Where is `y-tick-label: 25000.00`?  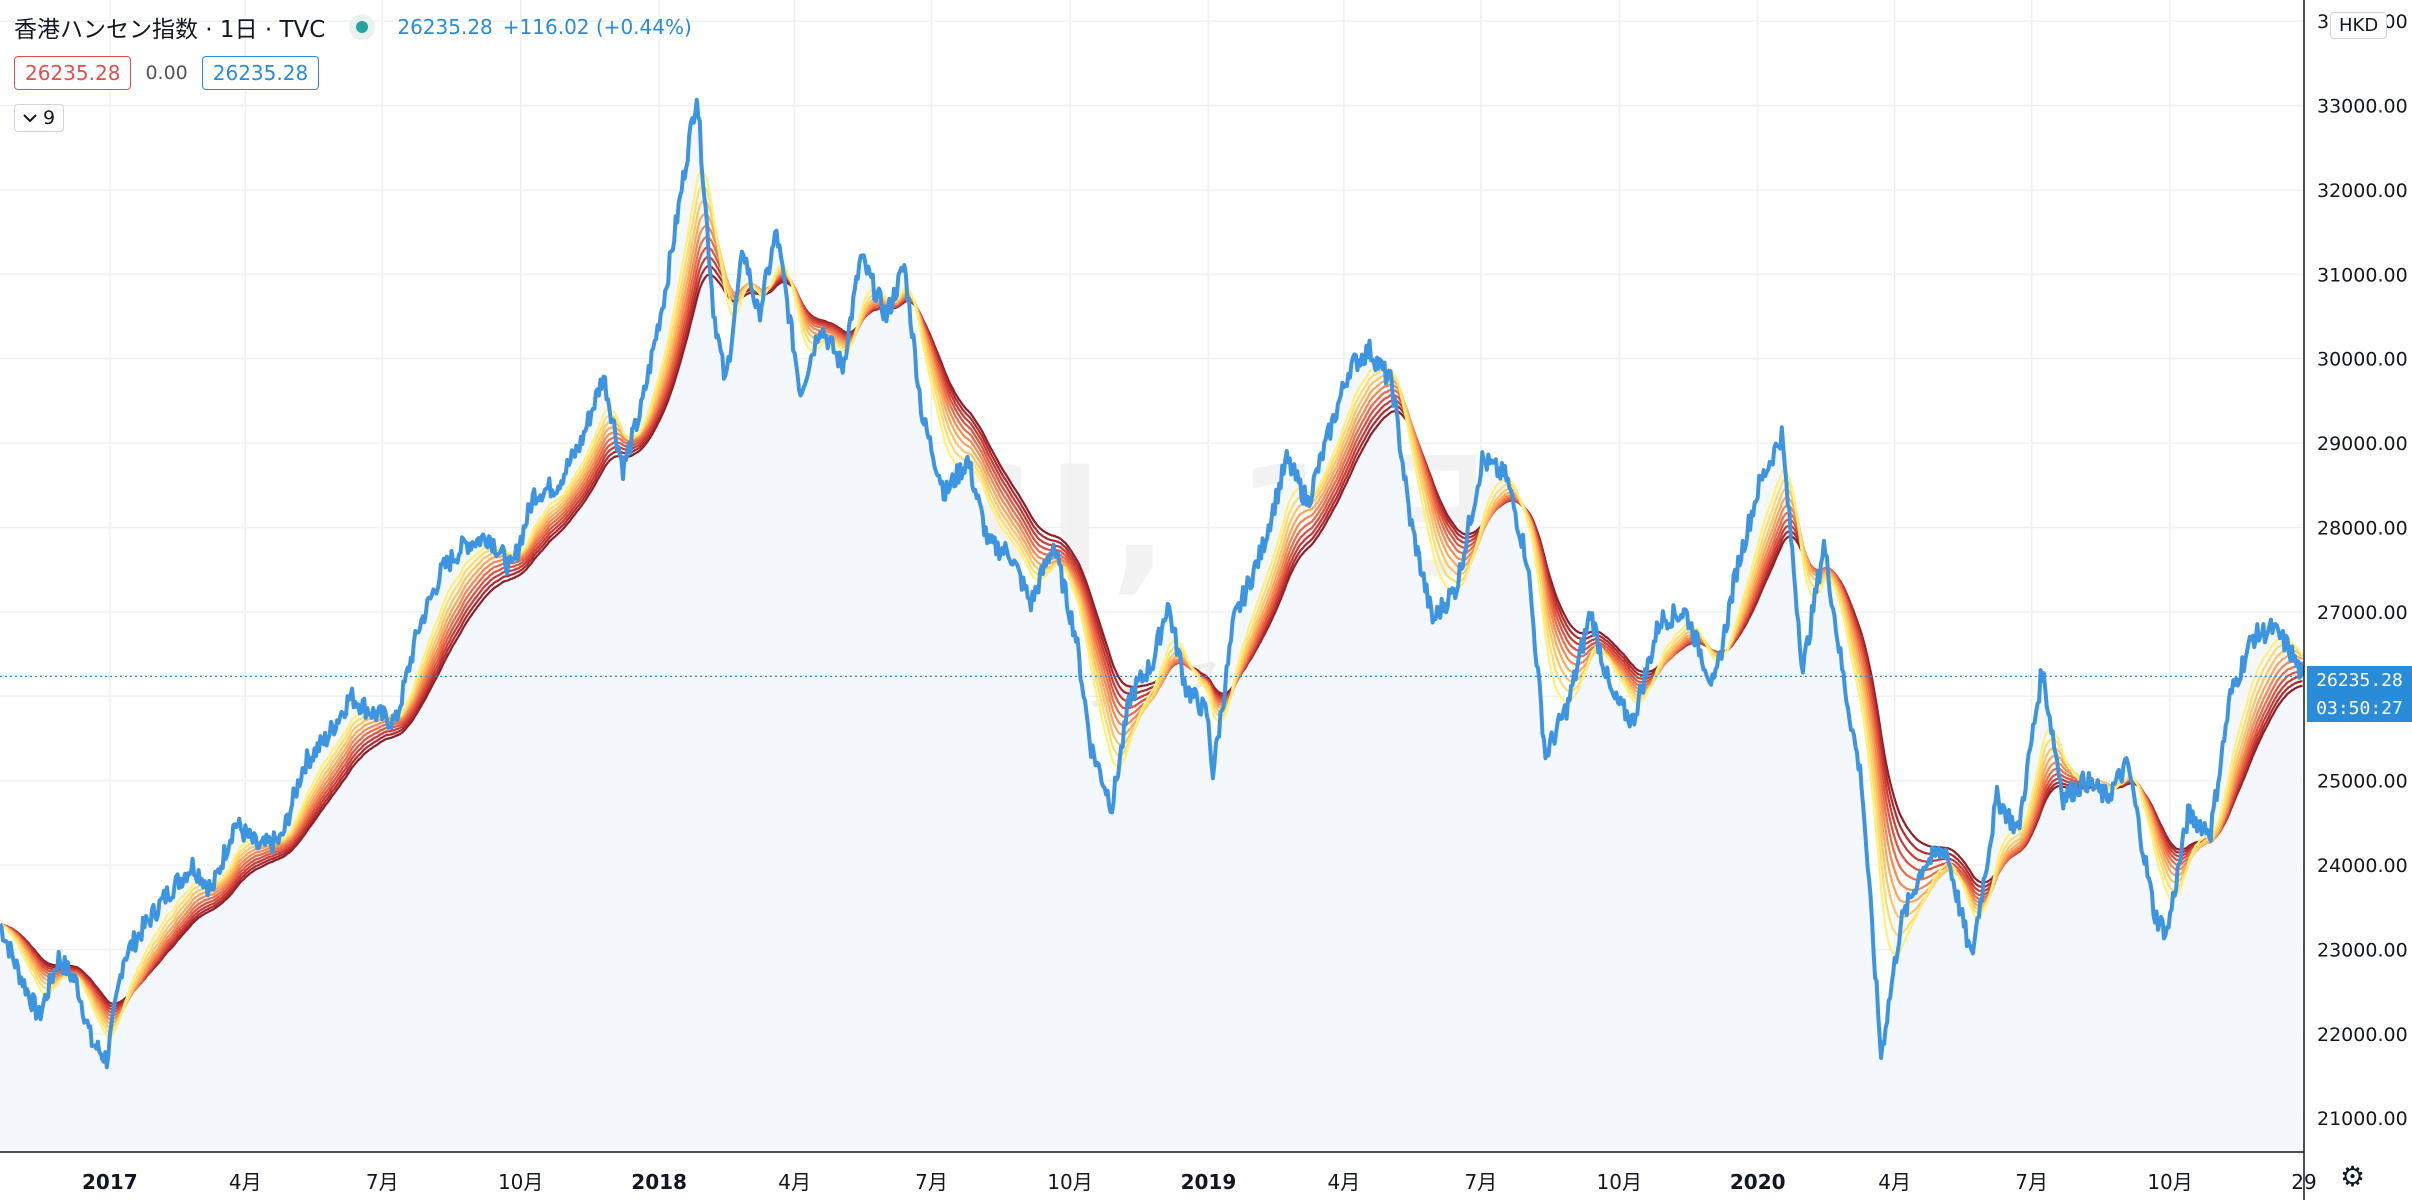
y-tick-label: 25000.00 is located at coordinates (2362, 782).